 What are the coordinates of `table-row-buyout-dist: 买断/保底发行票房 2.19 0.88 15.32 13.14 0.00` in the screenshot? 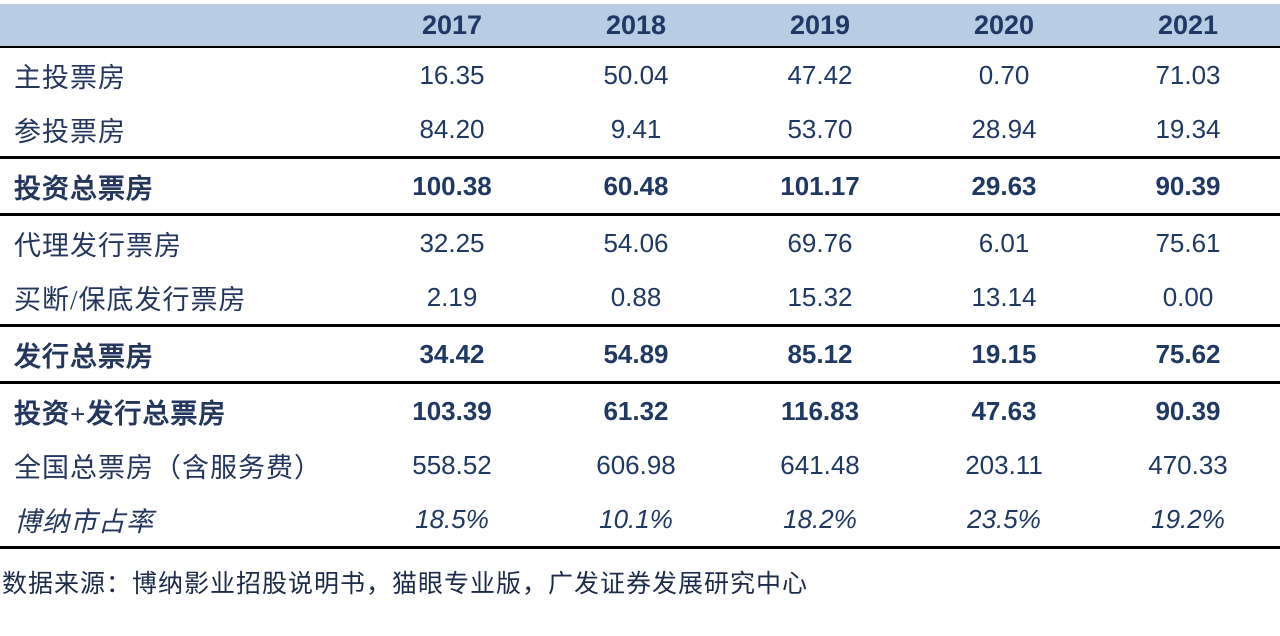 It's located at (640, 298).